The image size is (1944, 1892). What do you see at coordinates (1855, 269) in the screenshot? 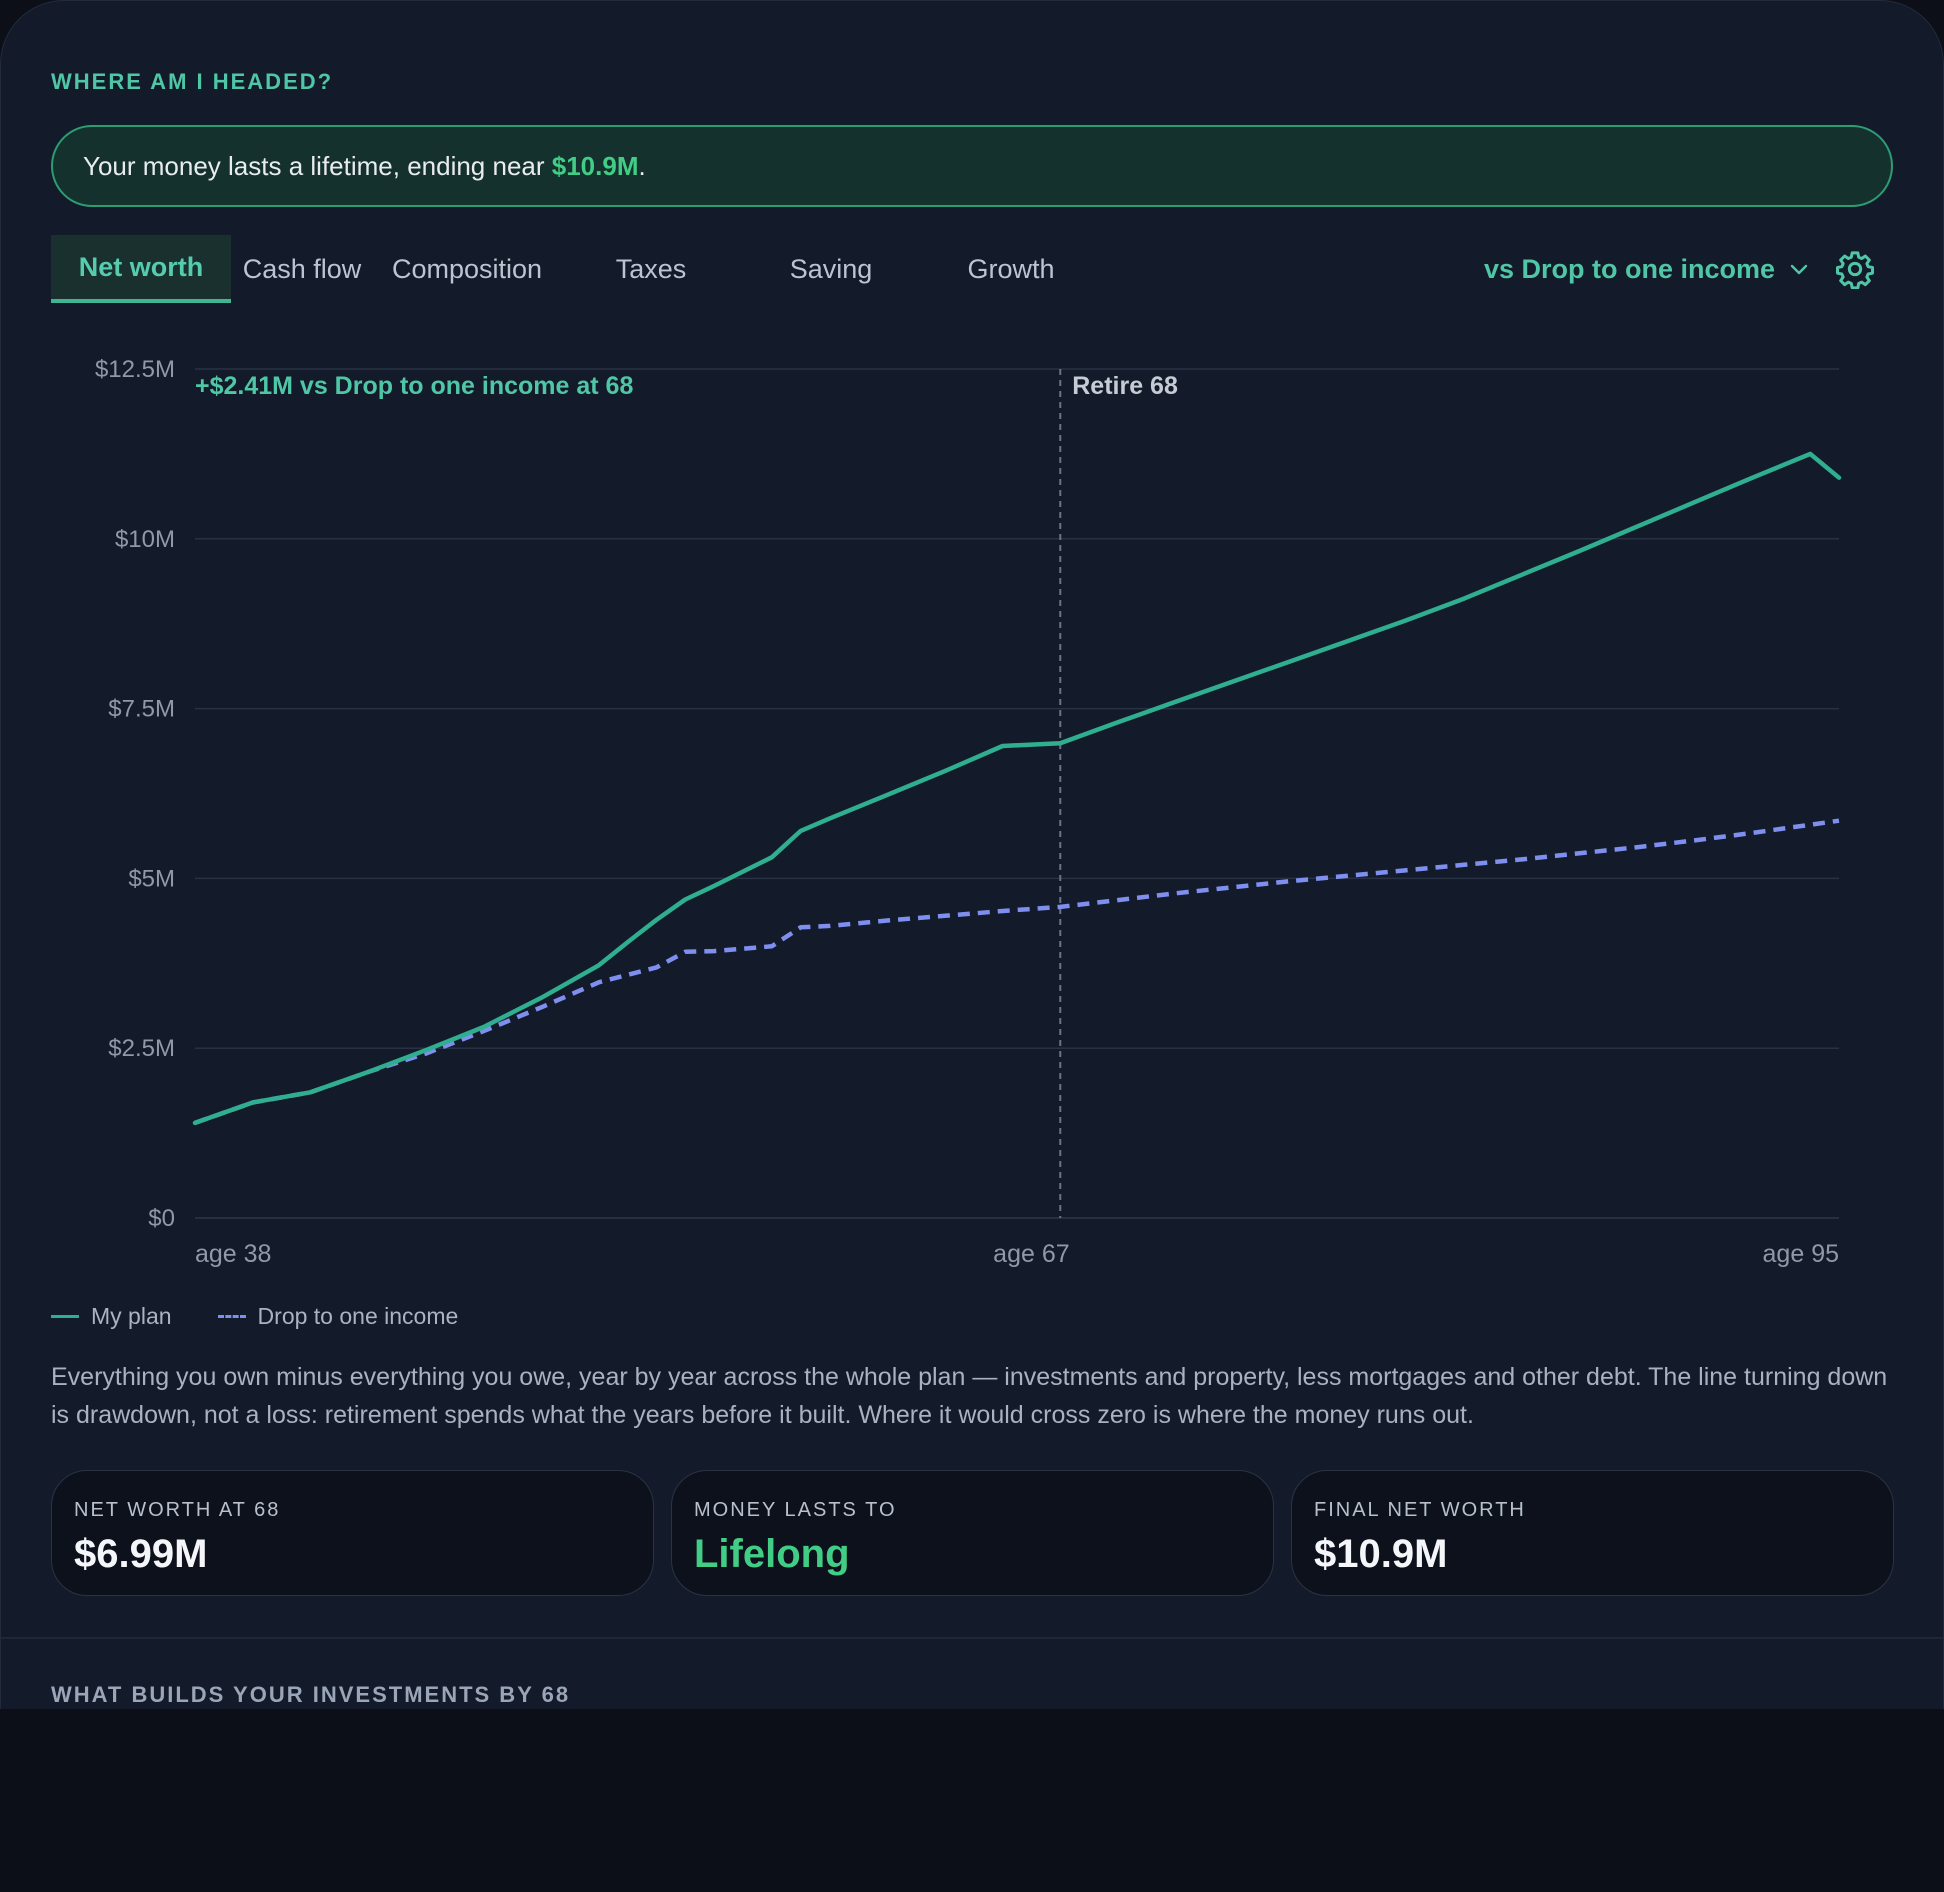
I see `gear-icon` at bounding box center [1855, 269].